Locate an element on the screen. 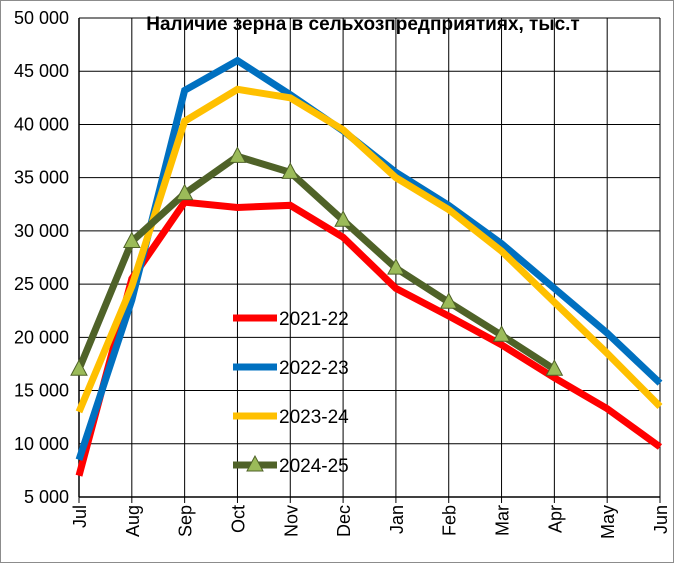 The width and height of the screenshot is (674, 563). y-tick-label: 30 000 is located at coordinates (41, 231).